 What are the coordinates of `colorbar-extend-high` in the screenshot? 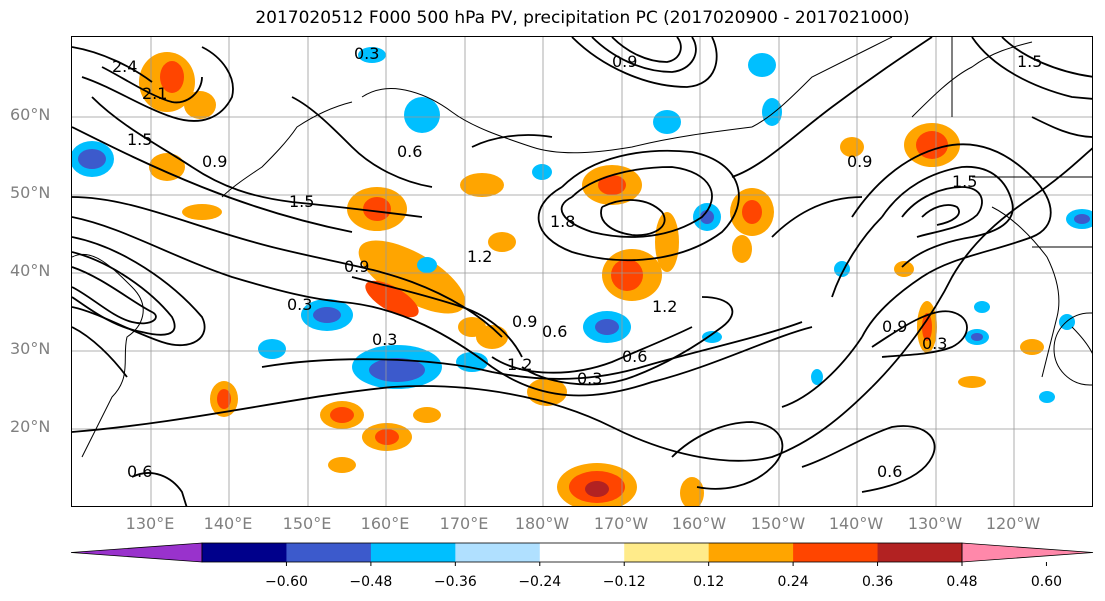 It's located at (1027, 552).